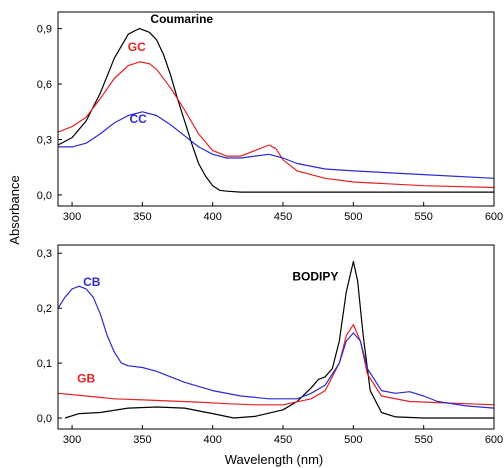 The image size is (504, 468). What do you see at coordinates (44, 30) in the screenshot?
I see `y-tick-label: 0,9` at bounding box center [44, 30].